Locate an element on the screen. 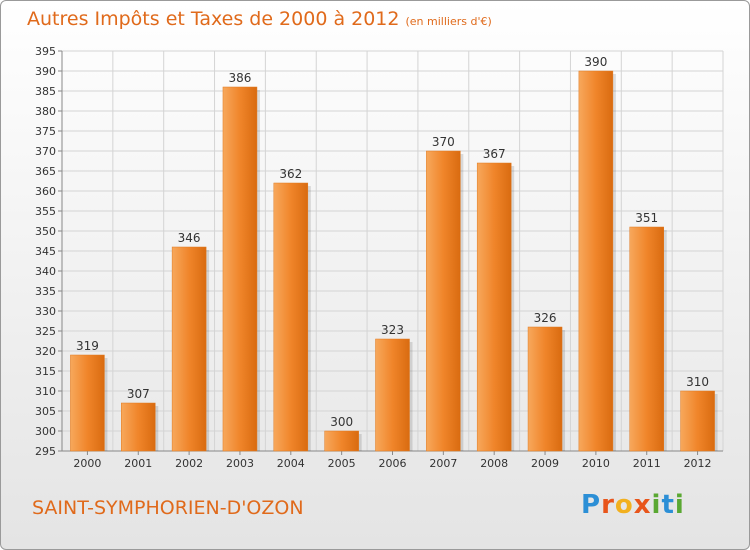 The height and width of the screenshot is (550, 750). bar-2010 is located at coordinates (596, 261).